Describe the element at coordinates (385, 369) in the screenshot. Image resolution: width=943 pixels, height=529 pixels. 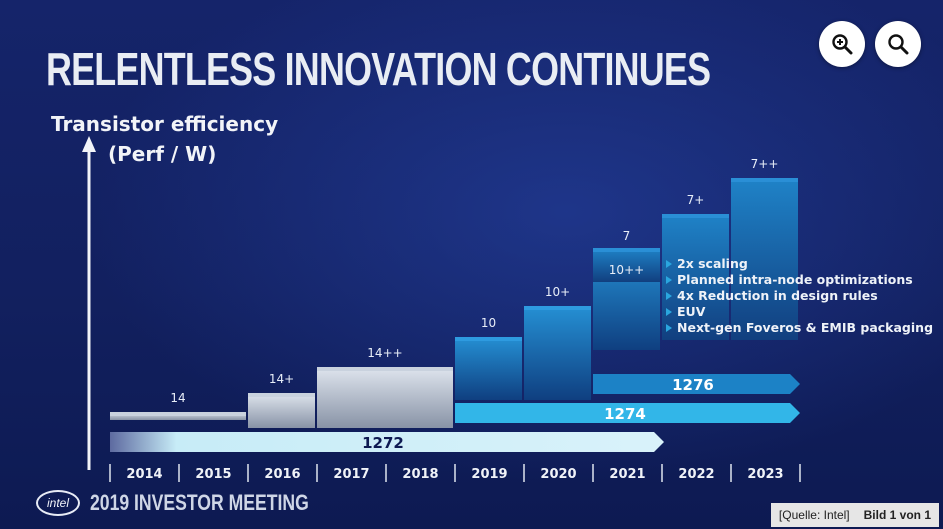
I see `bar-cap-14pp` at that location.